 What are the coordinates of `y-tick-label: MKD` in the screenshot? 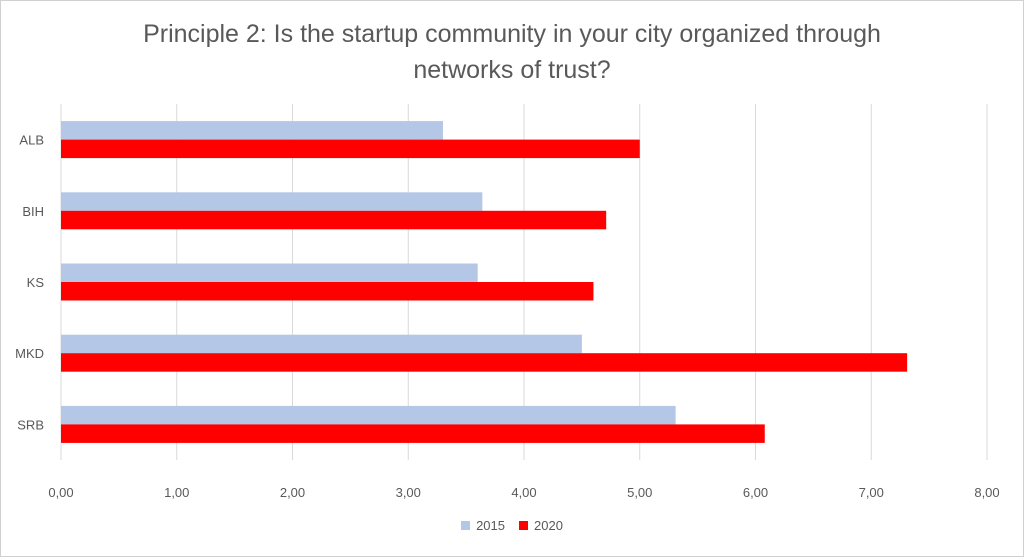 It's located at (29, 353).